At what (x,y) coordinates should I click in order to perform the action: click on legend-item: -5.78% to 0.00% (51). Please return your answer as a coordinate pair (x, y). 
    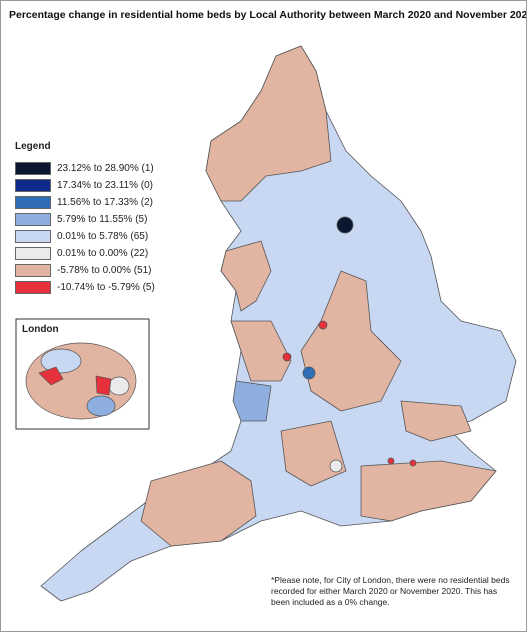
    Looking at the image, I should click on (85, 270).